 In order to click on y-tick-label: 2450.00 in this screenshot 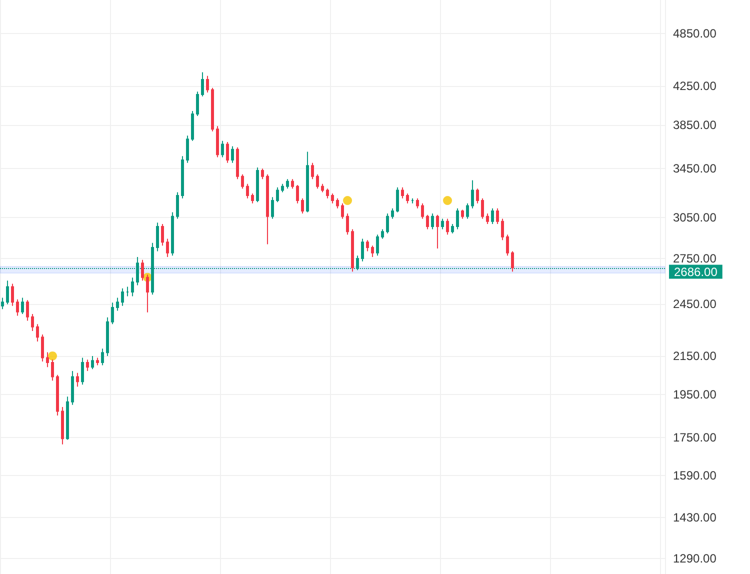, I will do `click(695, 304)`.